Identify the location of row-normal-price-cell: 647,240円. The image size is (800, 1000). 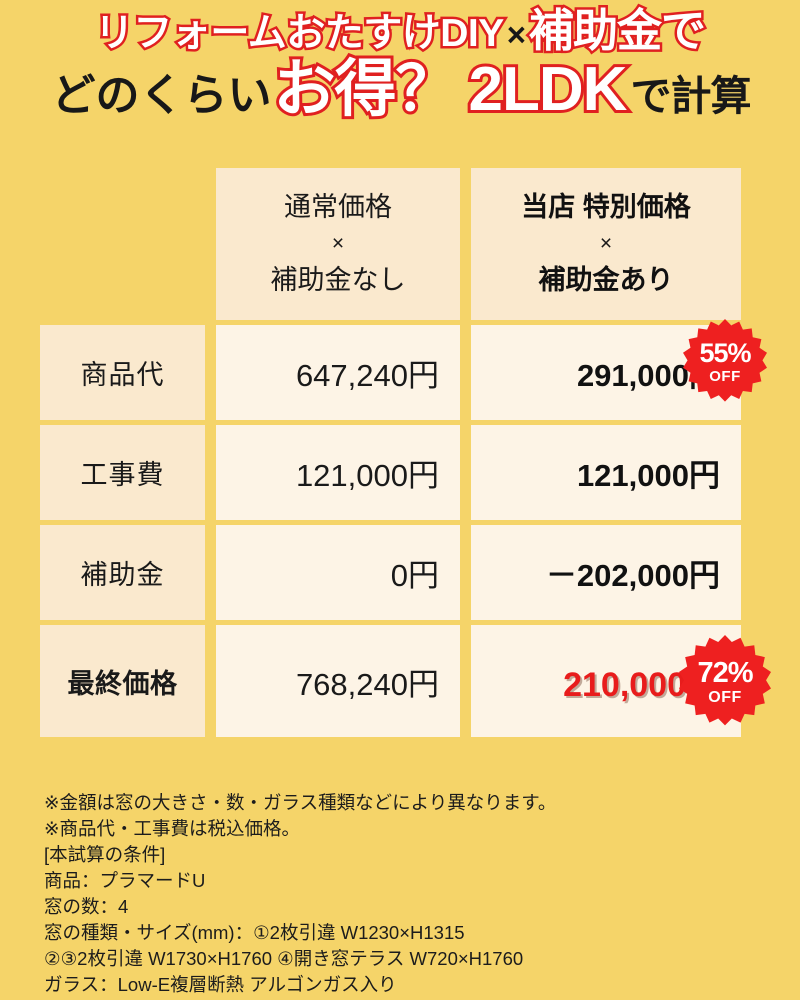
(338, 372).